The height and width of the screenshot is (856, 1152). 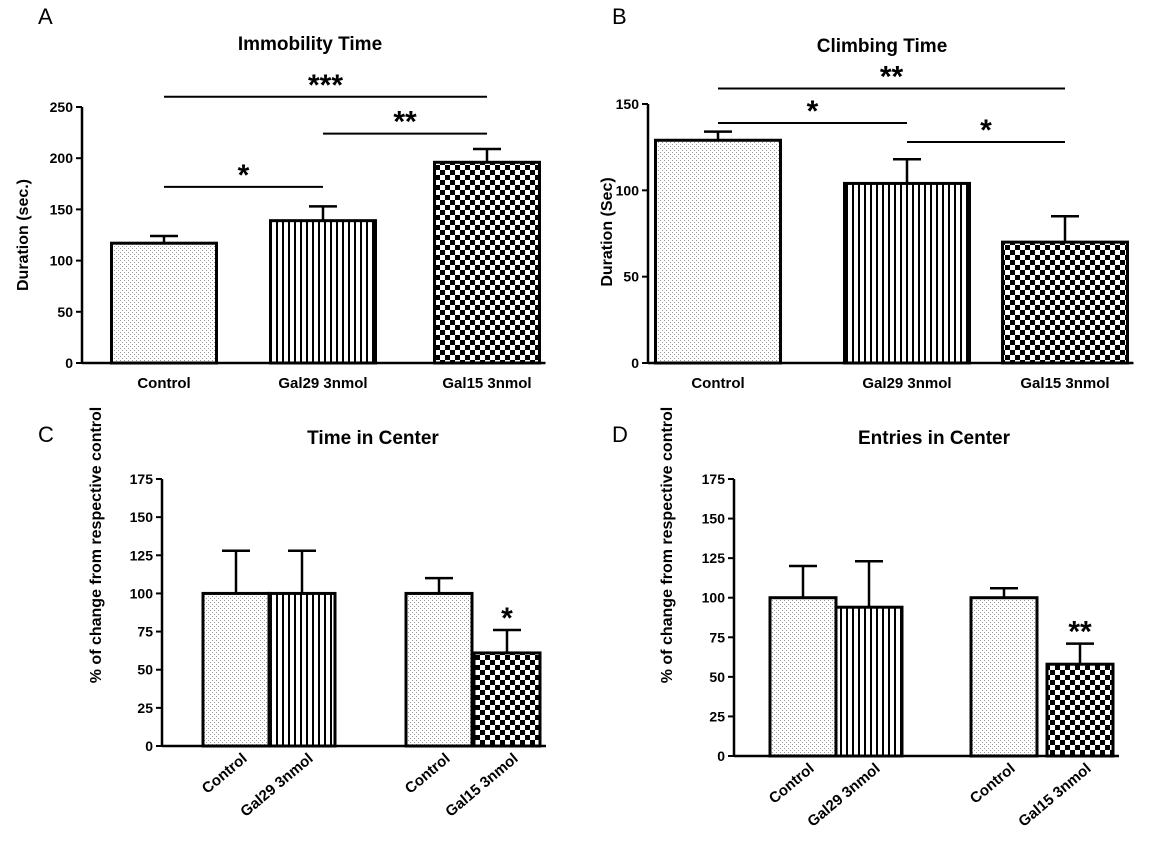 What do you see at coordinates (23, 235) in the screenshot?
I see `y-axis-label: Duration (sec.)` at bounding box center [23, 235].